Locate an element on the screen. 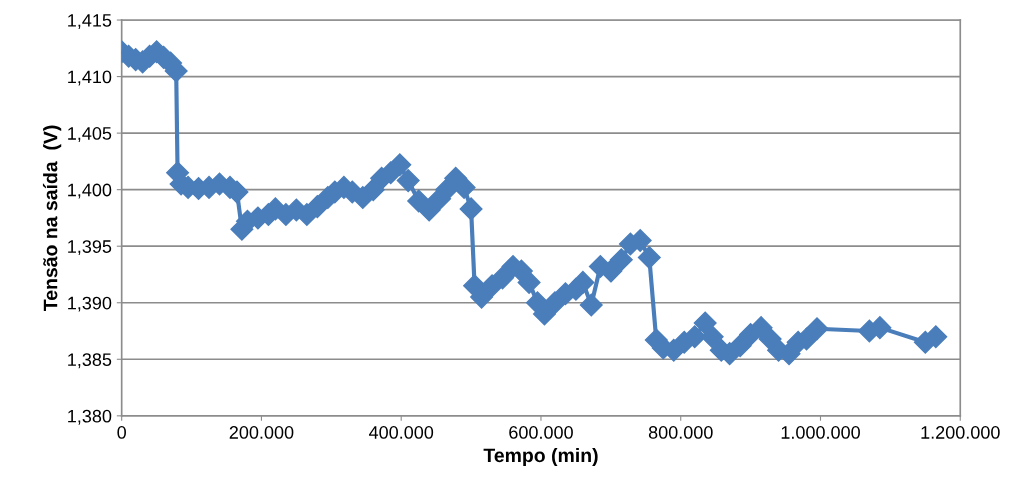 The image size is (1014, 501). x-tick-label: 200.000 is located at coordinates (261, 432).